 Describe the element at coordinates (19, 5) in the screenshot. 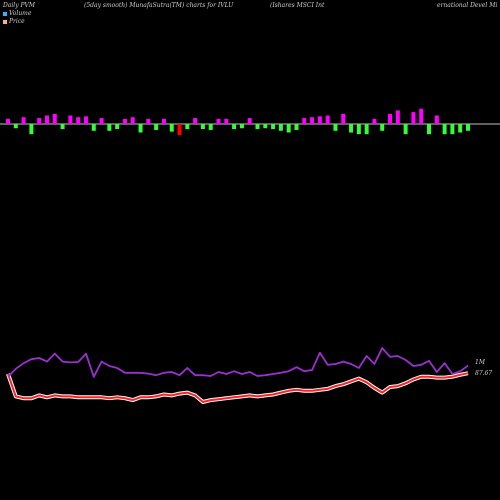

I see `chart-title-left: Daily PVM` at that location.